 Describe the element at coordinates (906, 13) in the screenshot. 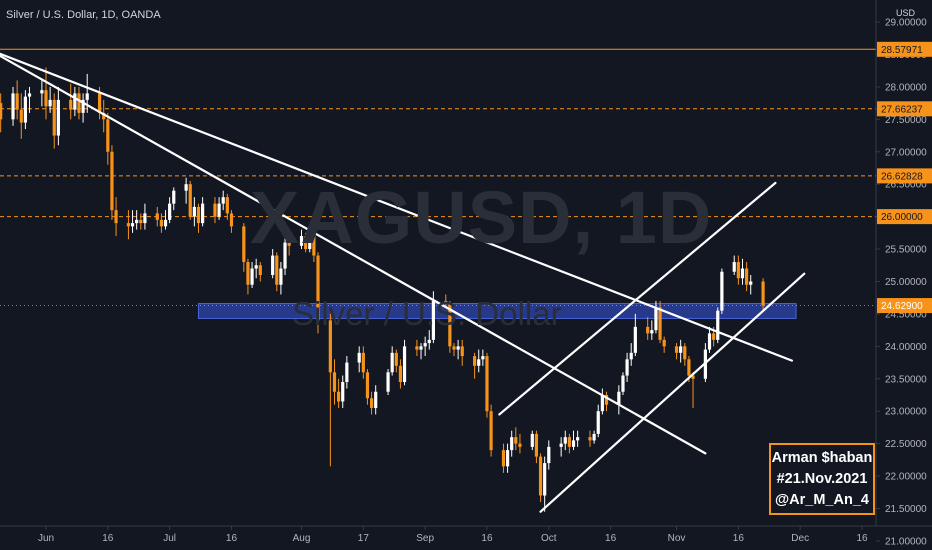

I see `currency-label: USD` at that location.